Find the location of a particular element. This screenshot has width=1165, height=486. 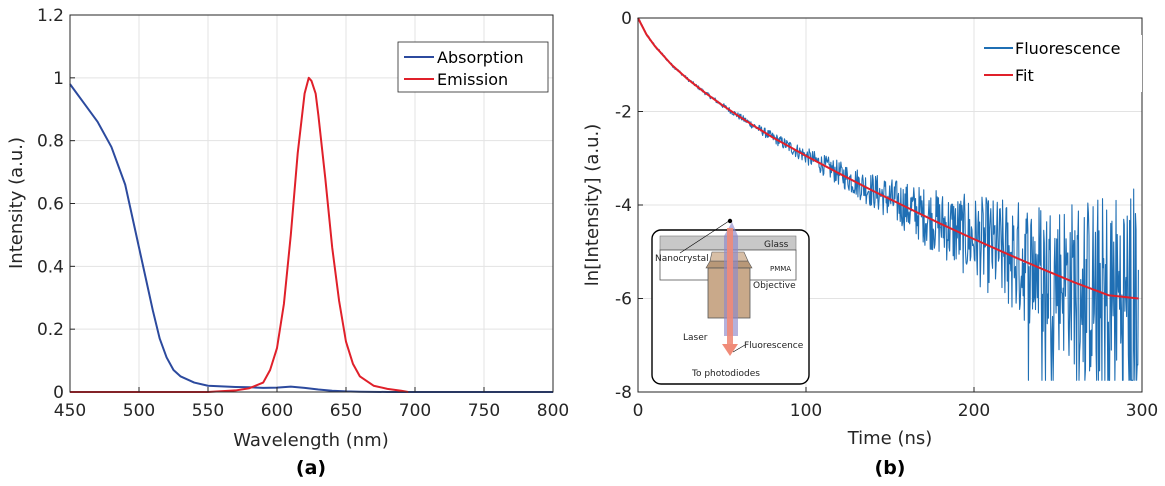

fluorescence-label: Fluorescence is located at coordinates (774, 346).